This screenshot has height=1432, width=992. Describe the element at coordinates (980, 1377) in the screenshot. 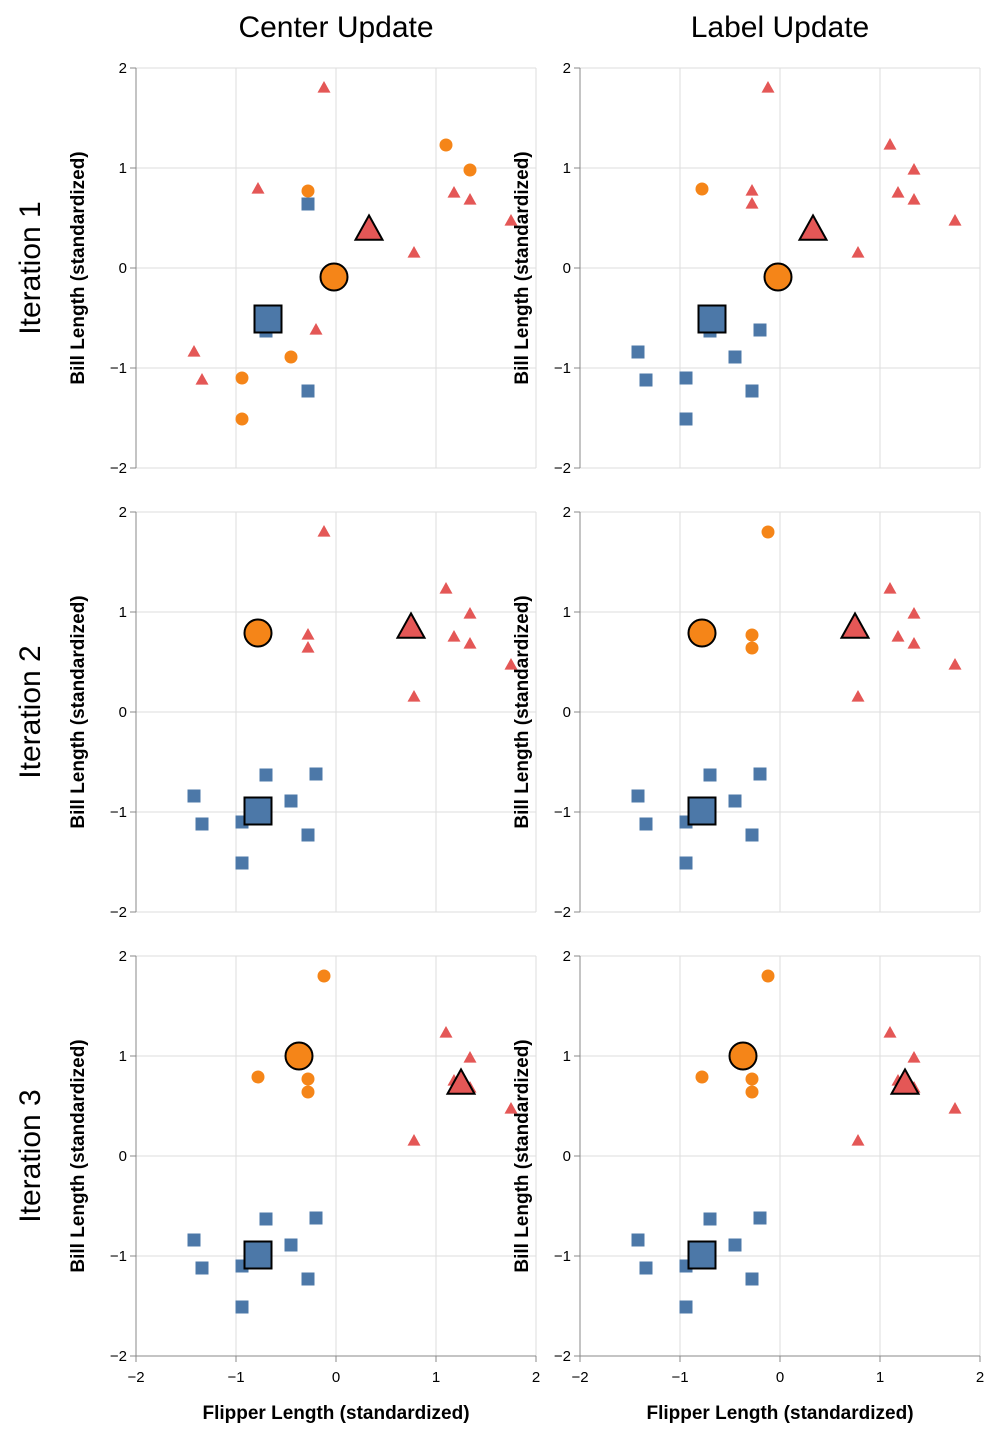

I see `x-tick-label: 2` at that location.